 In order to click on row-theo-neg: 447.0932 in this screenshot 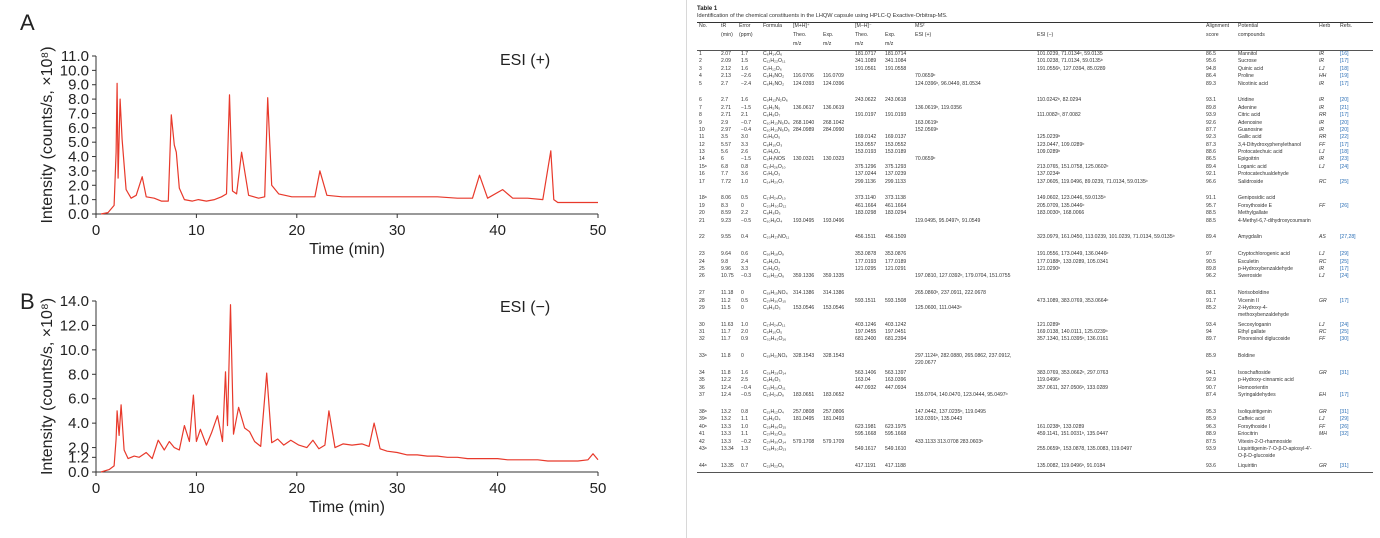, I will do `click(866, 387)`.